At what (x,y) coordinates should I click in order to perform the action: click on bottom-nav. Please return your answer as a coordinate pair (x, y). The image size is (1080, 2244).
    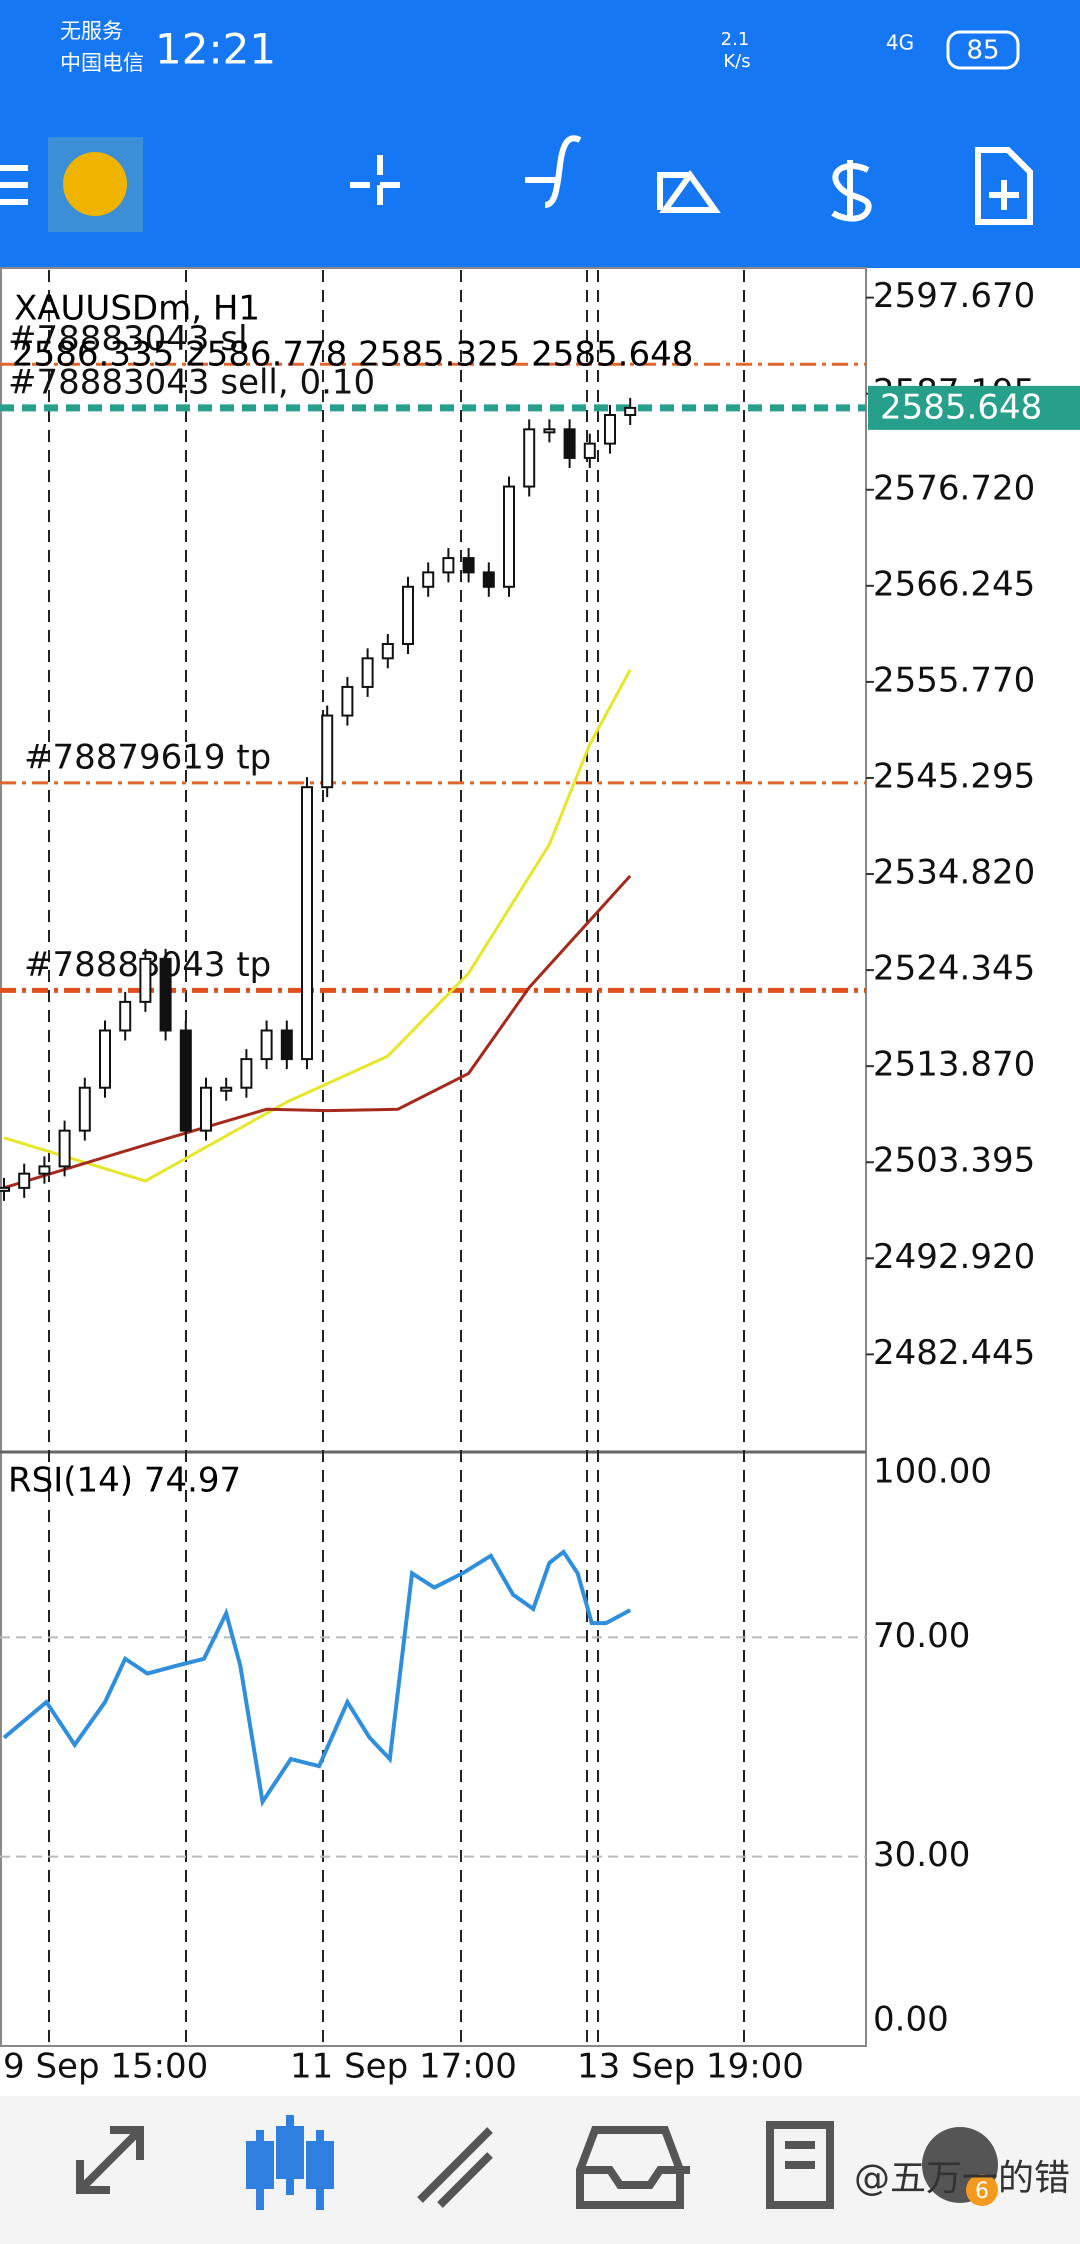
    Looking at the image, I should click on (540, 2170).